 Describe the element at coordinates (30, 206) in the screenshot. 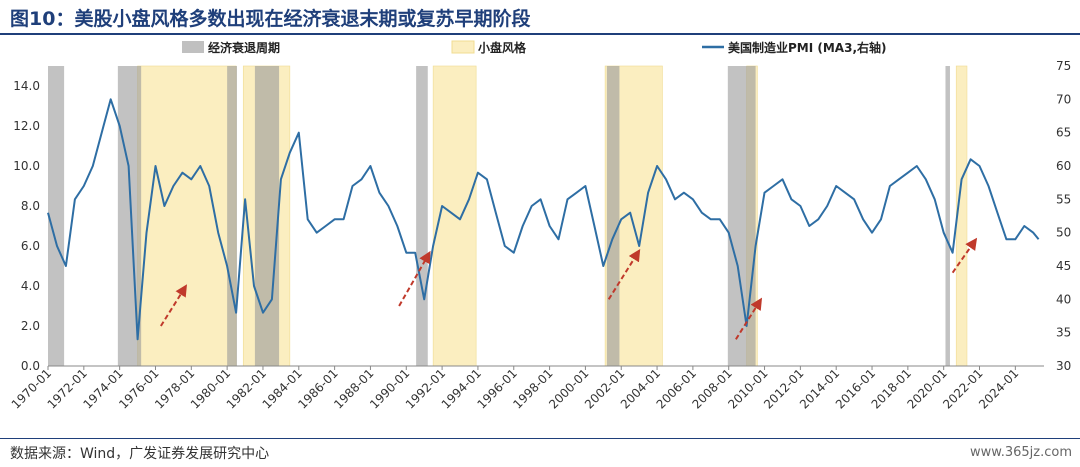

I see `left-tick-label-4: 8.0` at that location.